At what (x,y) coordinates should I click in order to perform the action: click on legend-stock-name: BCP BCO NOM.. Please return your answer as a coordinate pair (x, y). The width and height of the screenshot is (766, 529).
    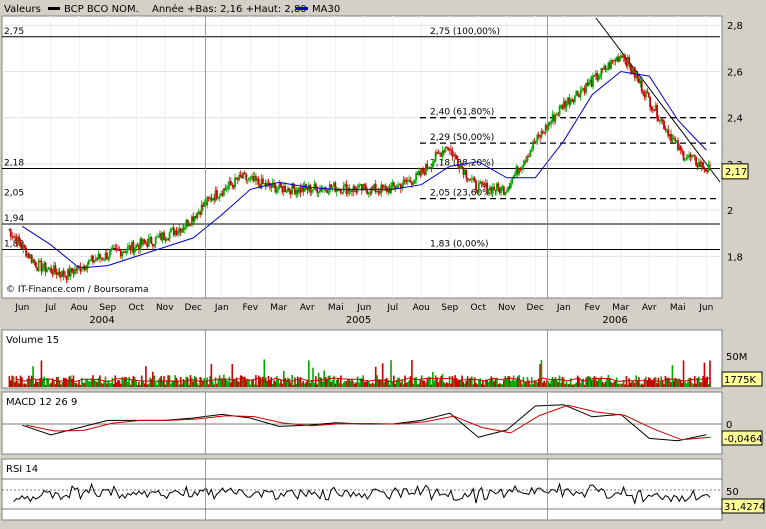
    Looking at the image, I should click on (101, 9).